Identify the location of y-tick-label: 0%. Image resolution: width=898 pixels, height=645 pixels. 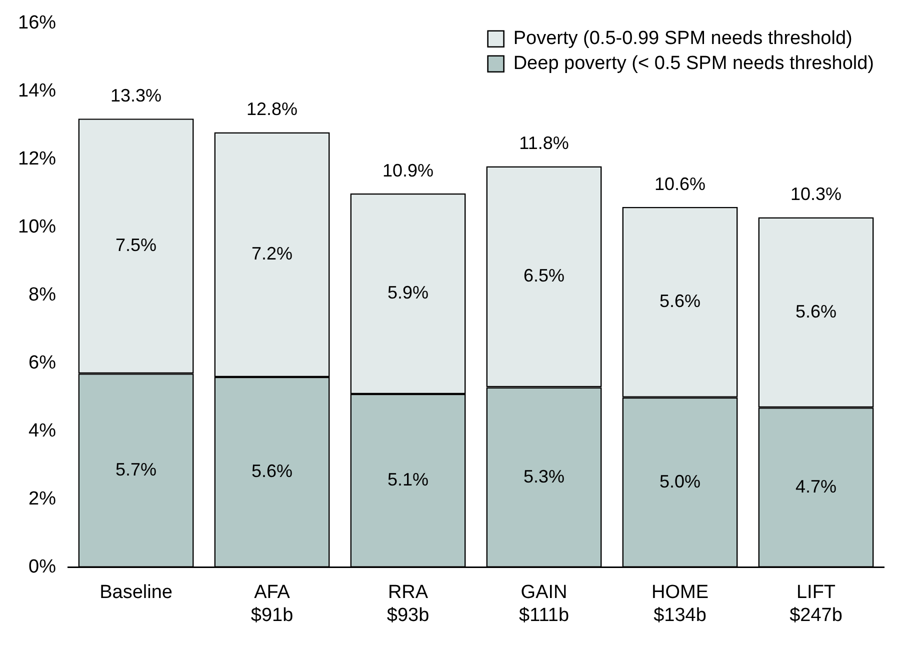
(42, 567).